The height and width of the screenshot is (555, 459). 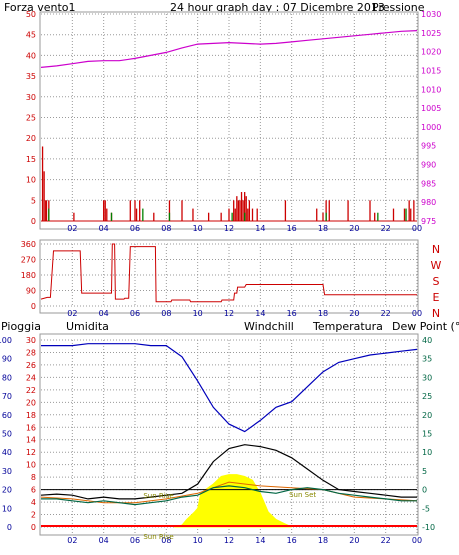 I want to click on rain-y-tick-label: 24, so click(x=31, y=377).